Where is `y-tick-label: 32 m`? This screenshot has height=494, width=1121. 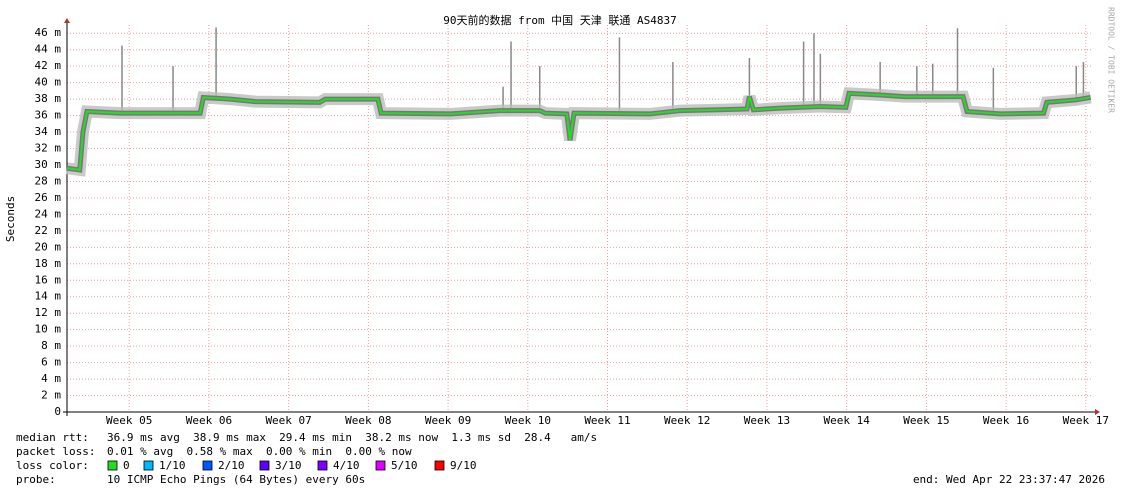
y-tick-label: 32 m is located at coordinates (48, 148).